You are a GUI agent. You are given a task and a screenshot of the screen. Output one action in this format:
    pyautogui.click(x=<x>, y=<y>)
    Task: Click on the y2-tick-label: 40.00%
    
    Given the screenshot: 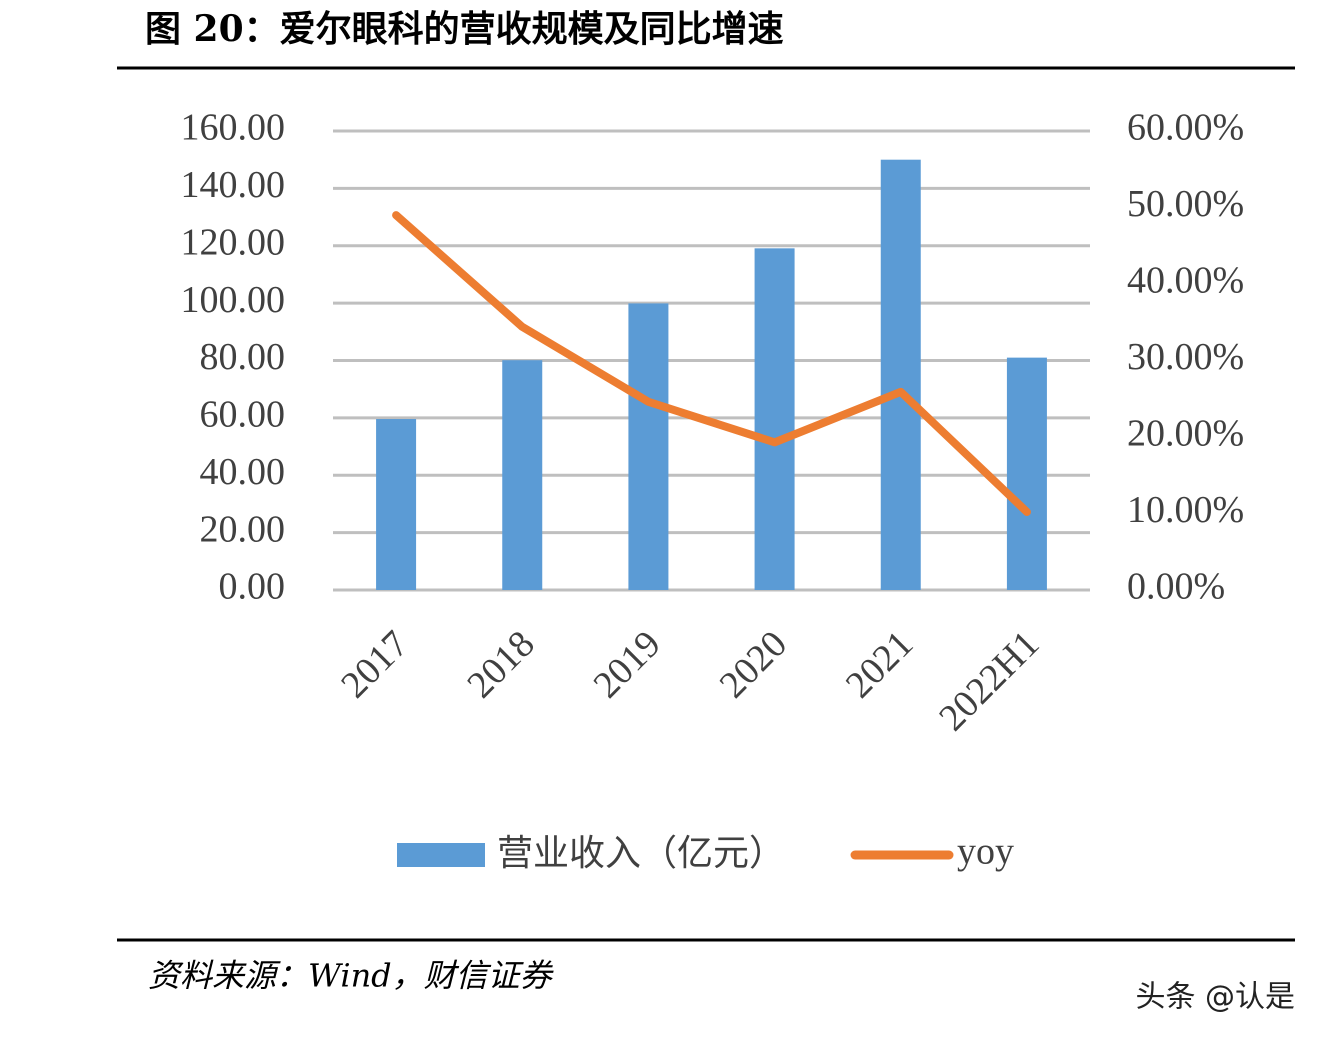 What is the action you would take?
    pyautogui.click(x=1185, y=281)
    